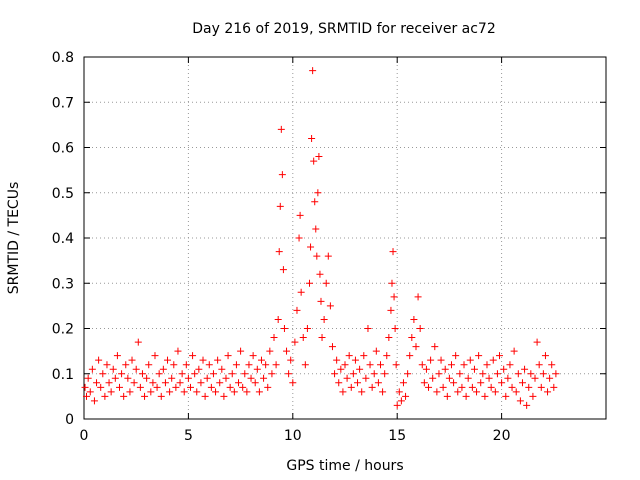 This screenshot has height=480, width=640. I want to click on y-tick-label: 0.1, so click(63, 375).